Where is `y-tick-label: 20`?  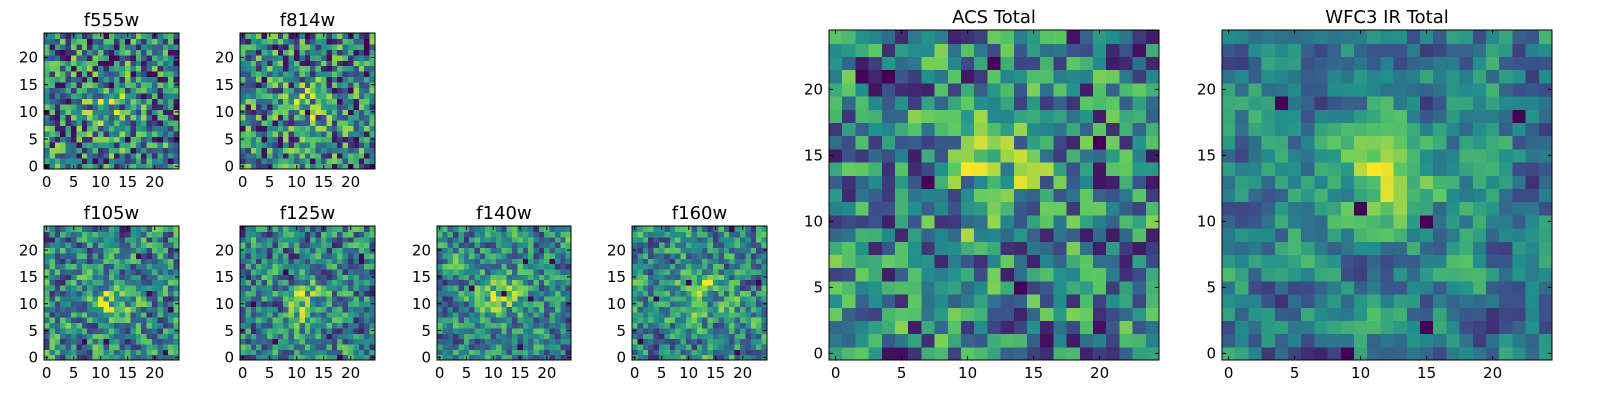 y-tick-label: 20 is located at coordinates (28, 250).